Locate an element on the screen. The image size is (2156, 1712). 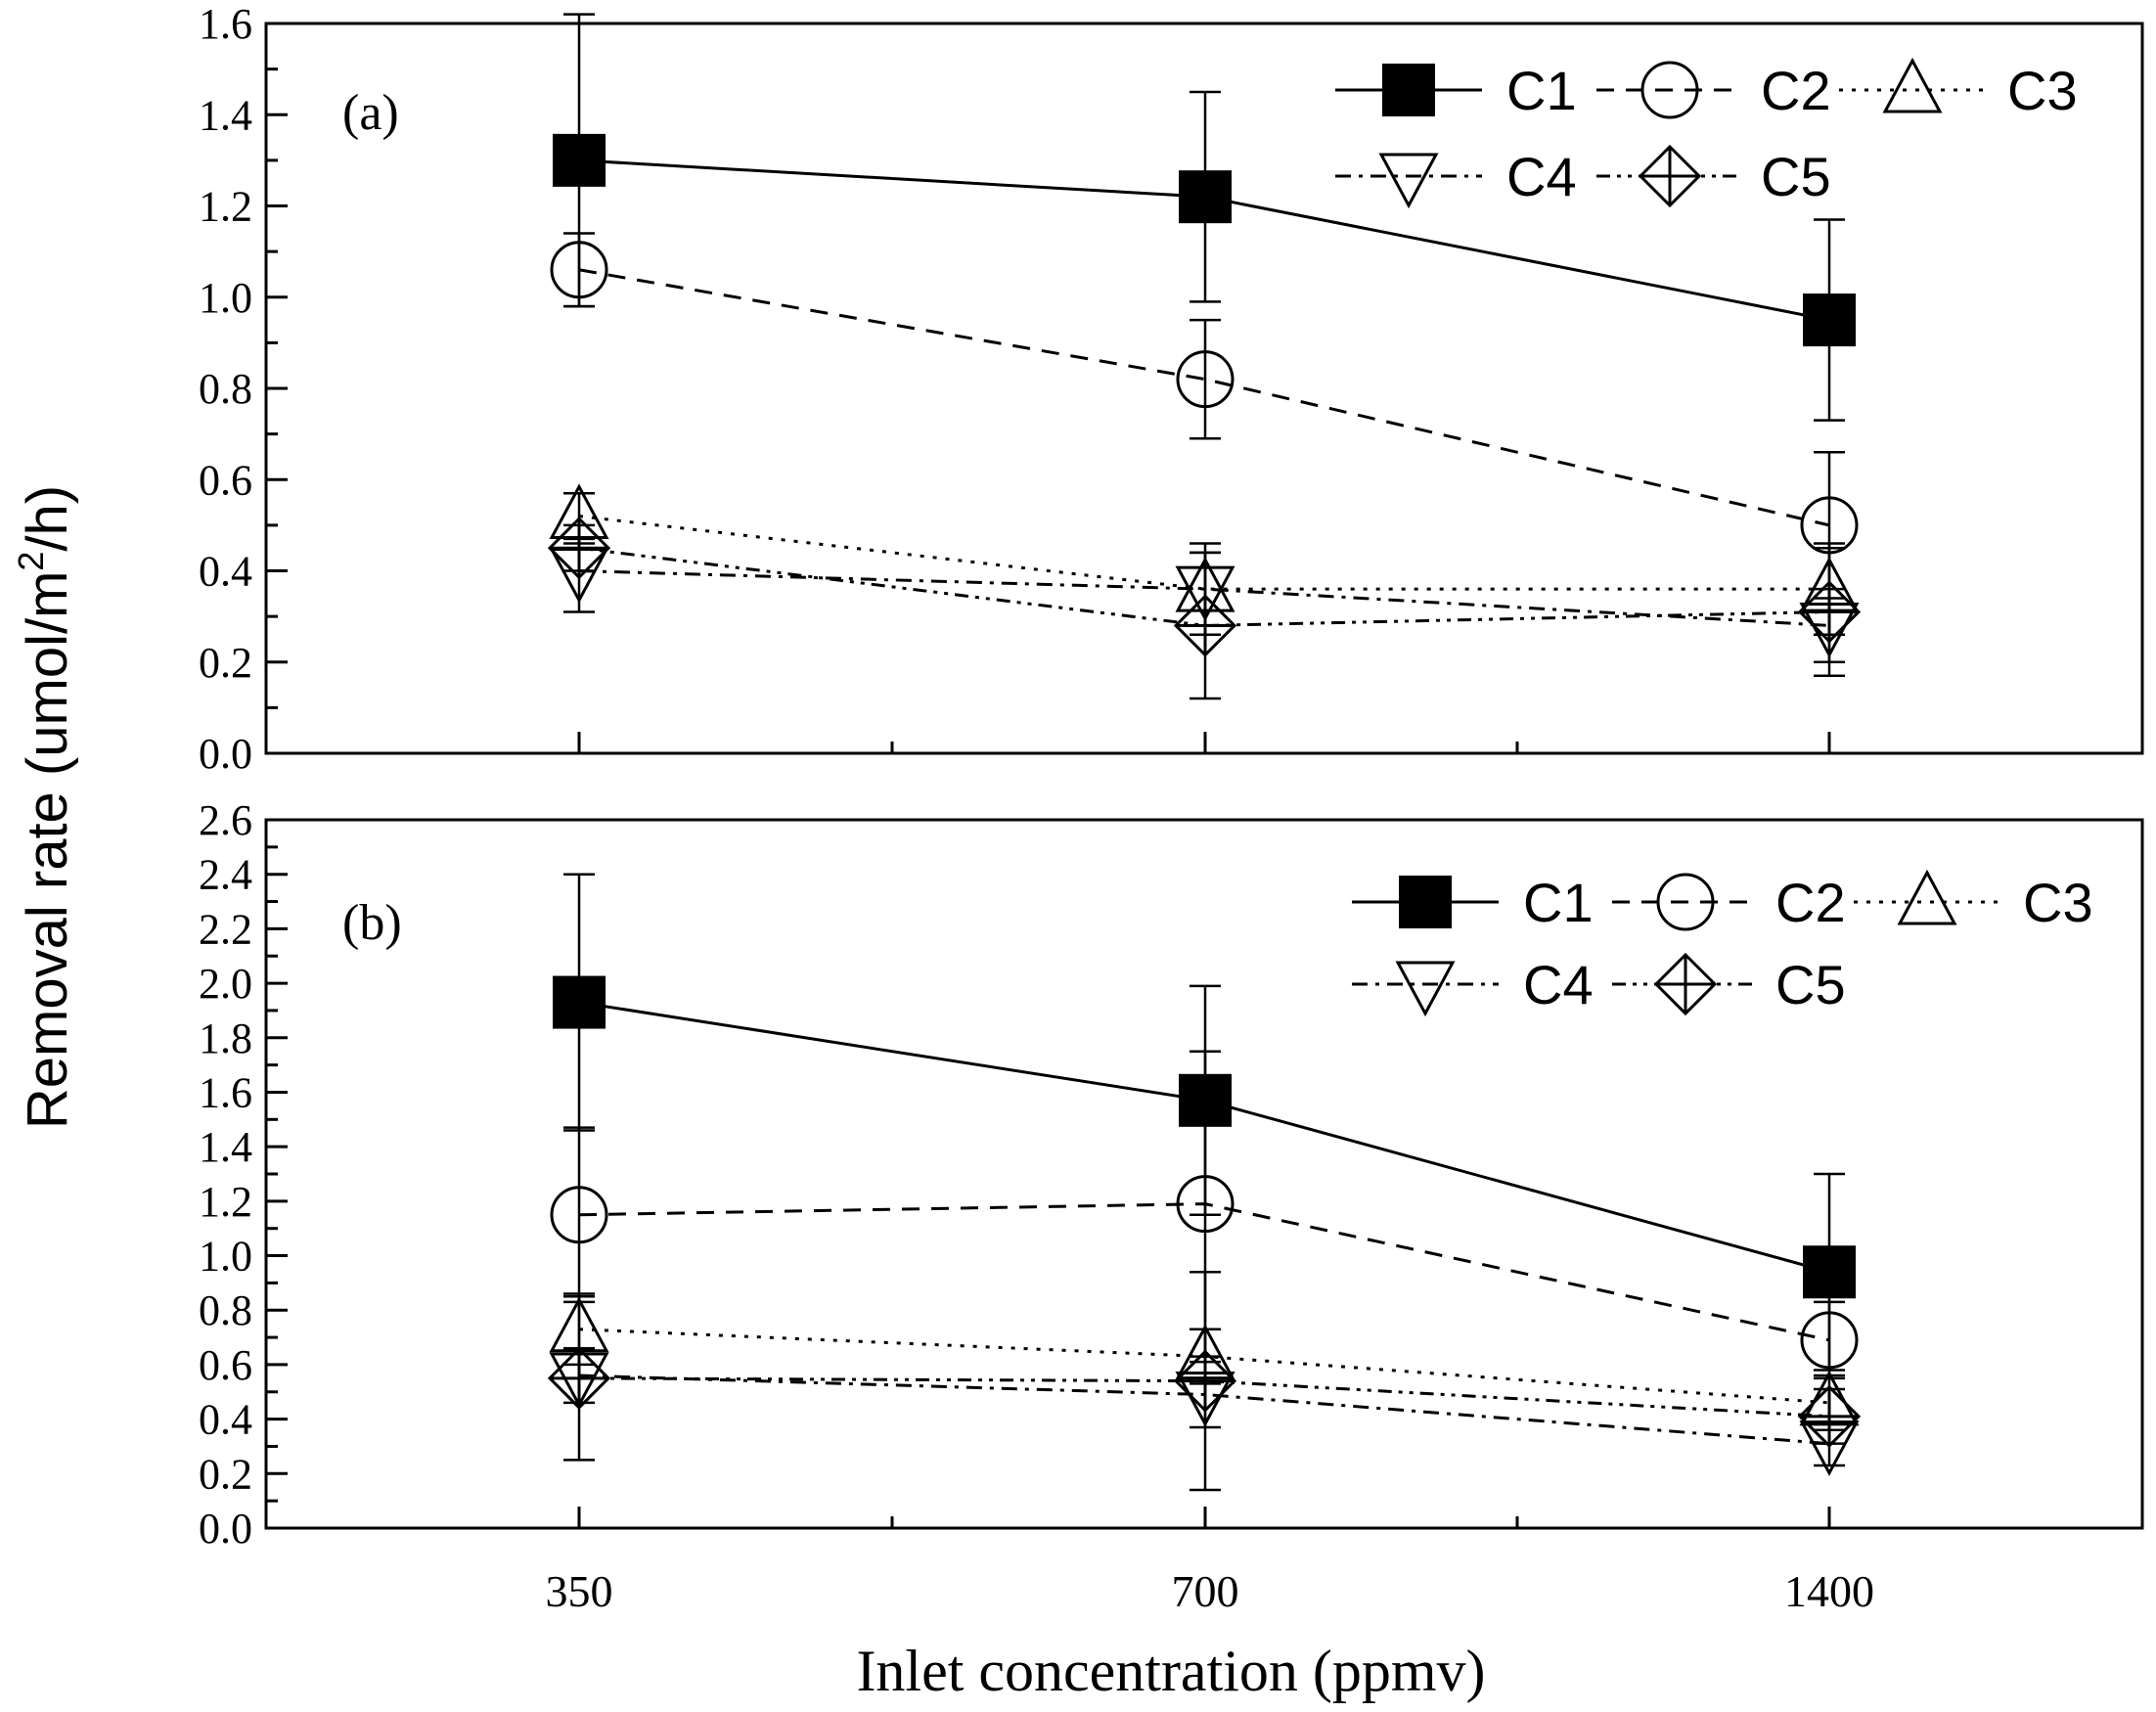
series-c2 is located at coordinates (1204, 1215).